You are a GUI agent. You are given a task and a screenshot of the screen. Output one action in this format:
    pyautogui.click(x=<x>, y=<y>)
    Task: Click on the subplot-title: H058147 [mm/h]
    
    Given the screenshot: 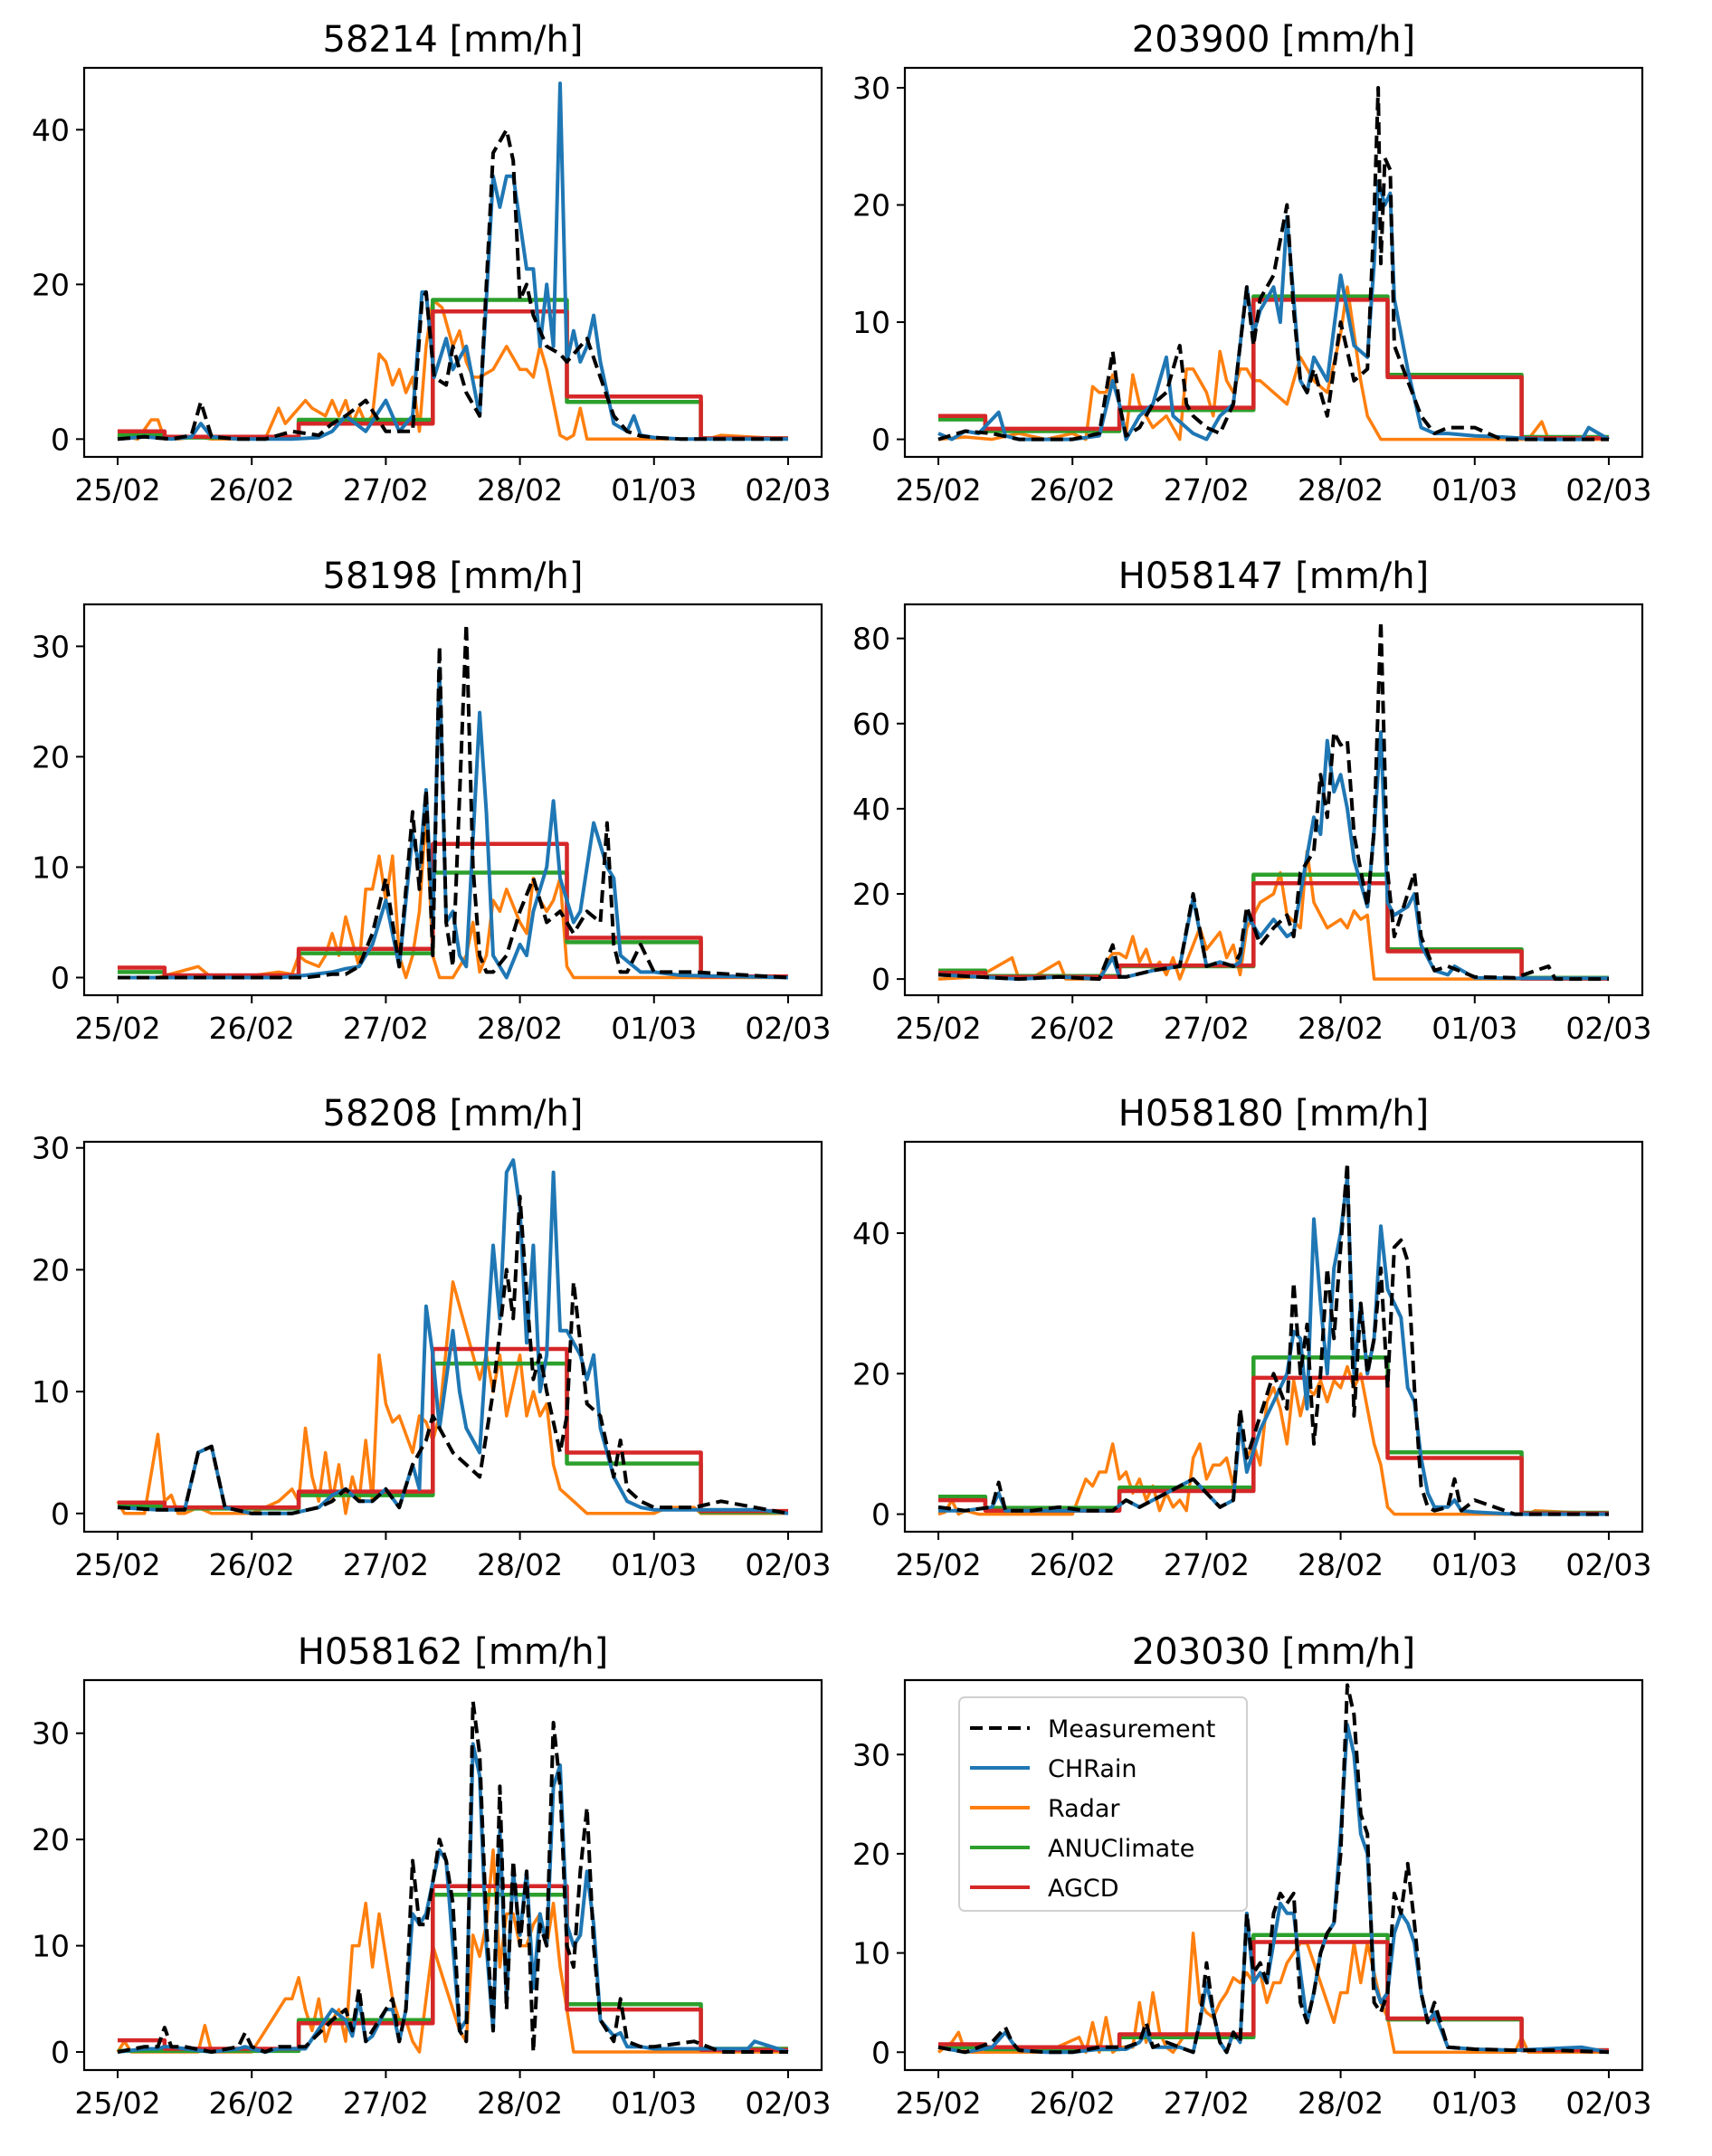 What is the action you would take?
    pyautogui.click(x=1274, y=576)
    